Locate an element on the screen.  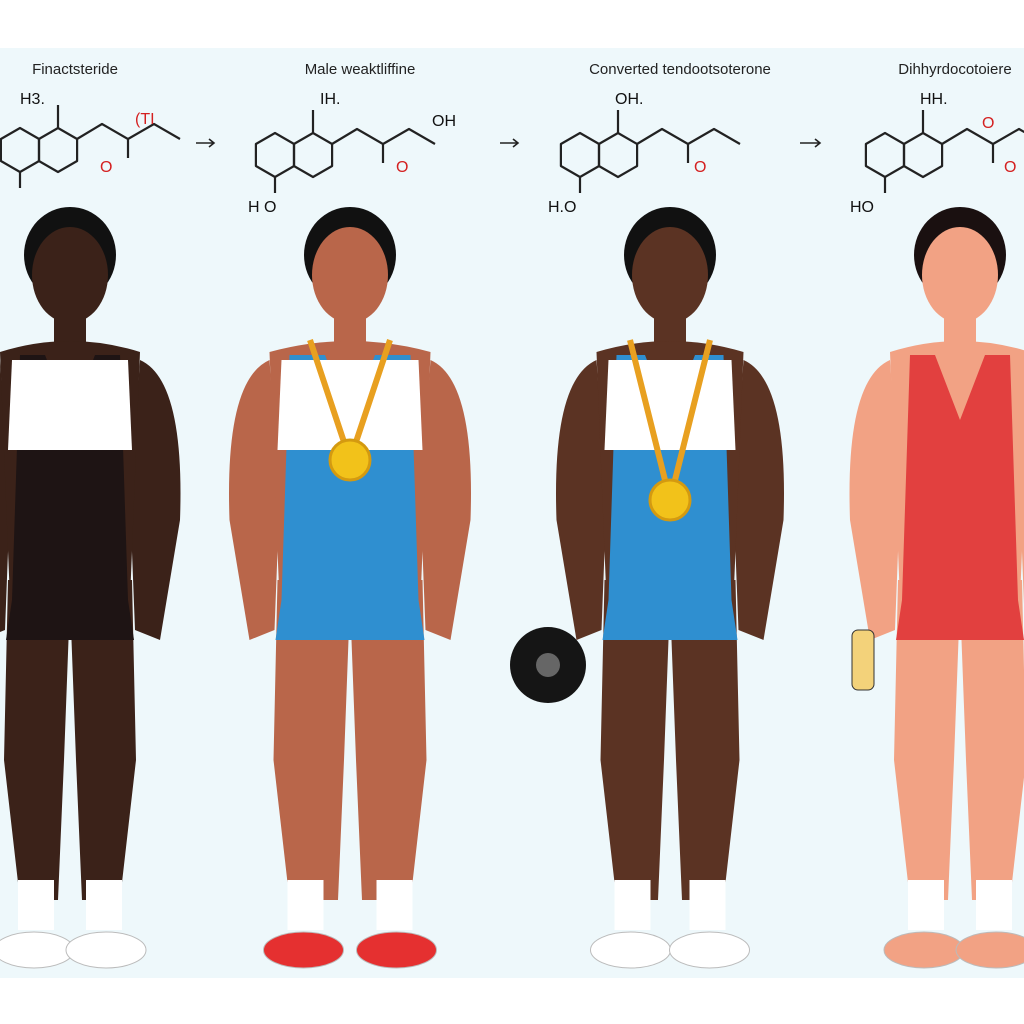
atom-label: HO is located at coordinates (862, 207).